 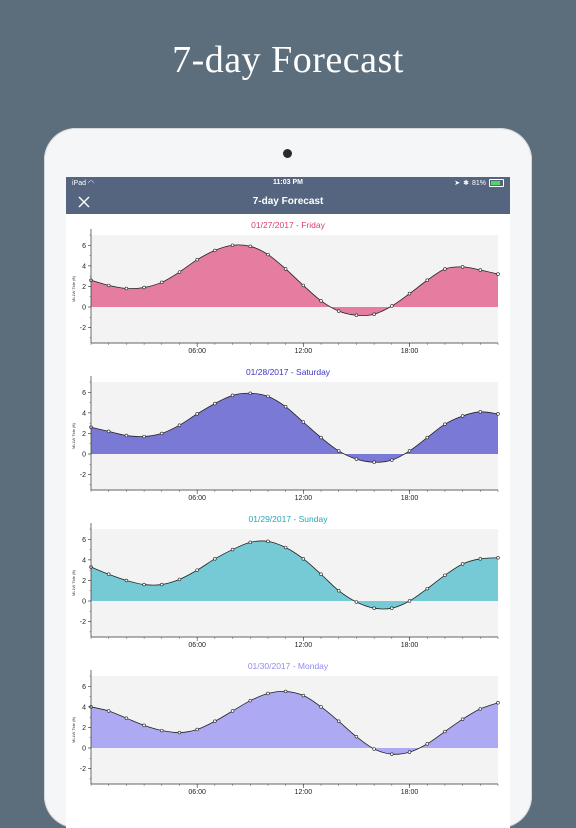 I want to click on camera-dot, so click(x=287, y=153).